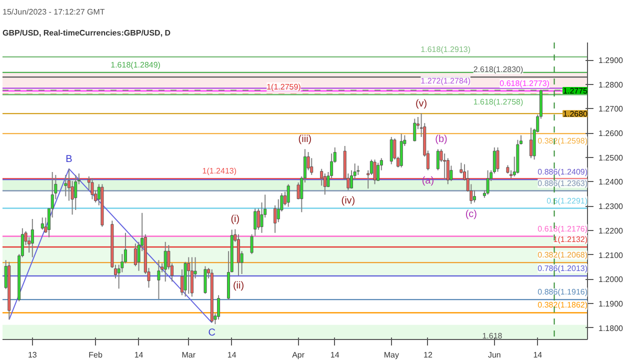 This screenshot has width=625, height=362. What do you see at coordinates (305, 140) in the screenshot?
I see `annotation: (iii)` at bounding box center [305, 140].